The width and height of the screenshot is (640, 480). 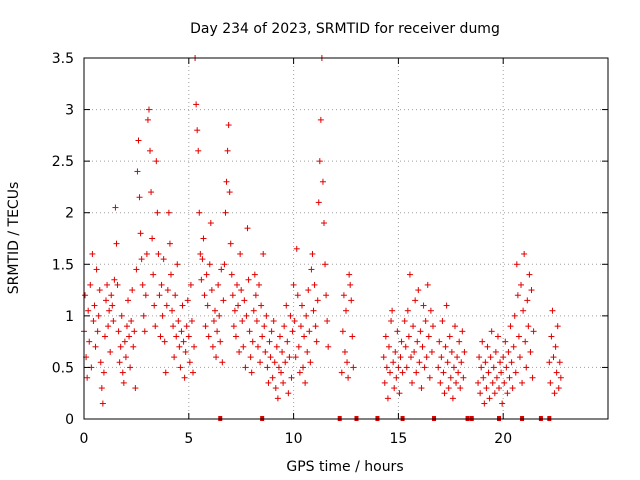 What do you see at coordinates (69, 420) in the screenshot?
I see `y-tick-label: 0` at bounding box center [69, 420].